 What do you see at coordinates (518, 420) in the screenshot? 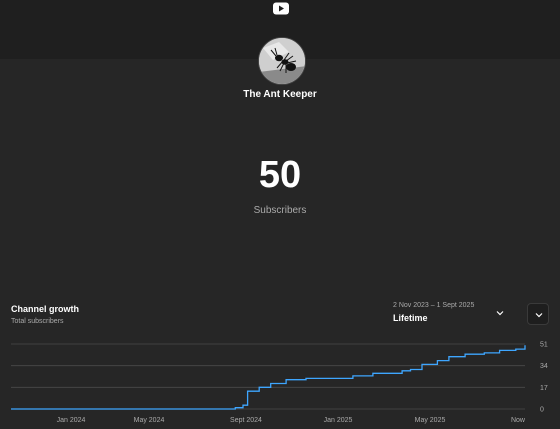
I see `x-tick-label: Now` at bounding box center [518, 420].